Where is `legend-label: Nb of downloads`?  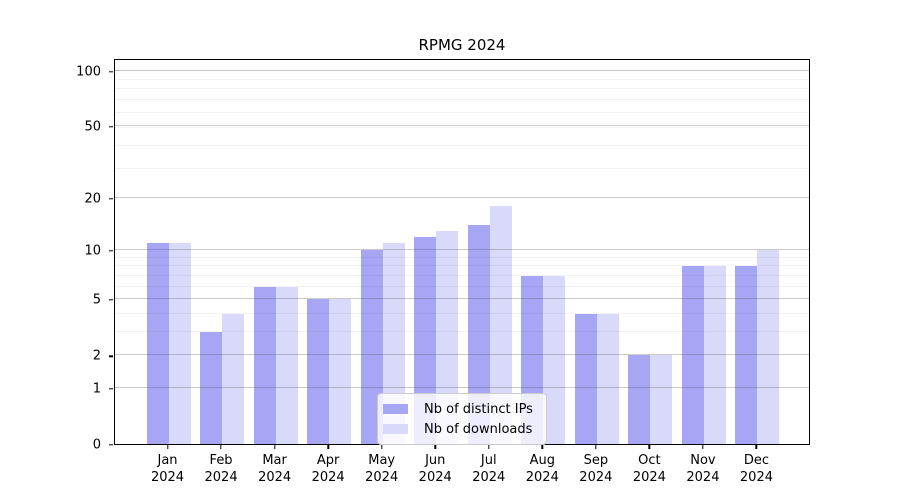 legend-label: Nb of downloads is located at coordinates (478, 429).